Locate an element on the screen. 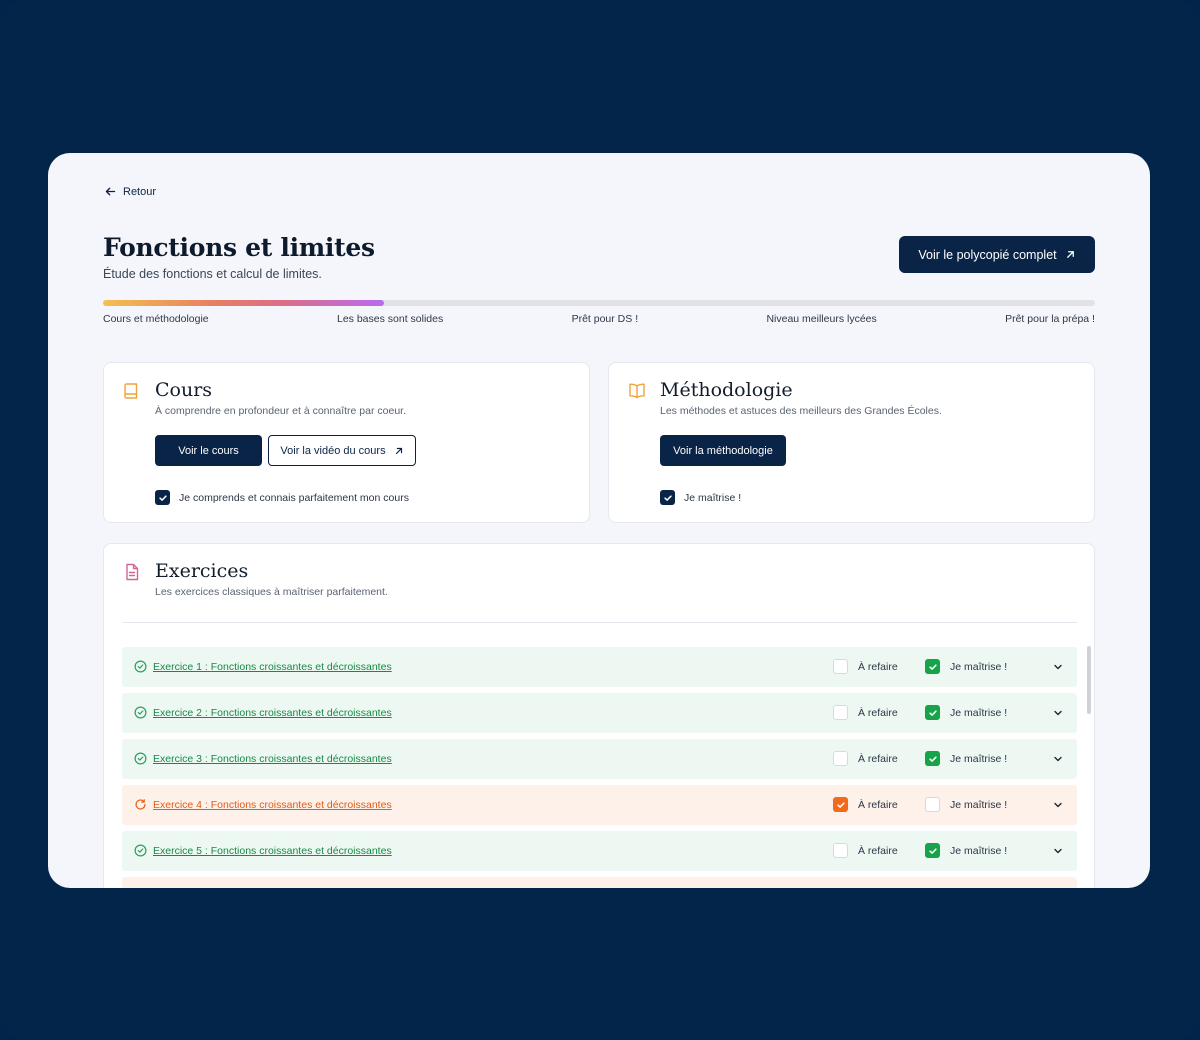  level-progress-fill is located at coordinates (243, 303).